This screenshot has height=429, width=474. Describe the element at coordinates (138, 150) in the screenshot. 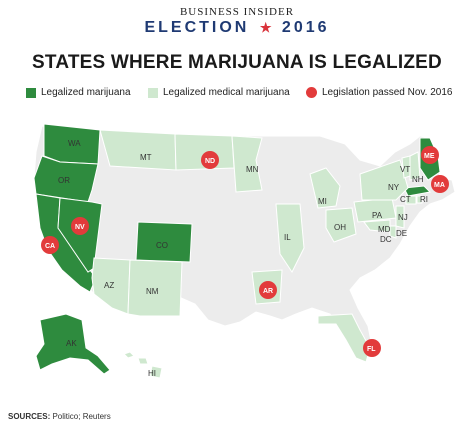

I see `state-mt` at that location.